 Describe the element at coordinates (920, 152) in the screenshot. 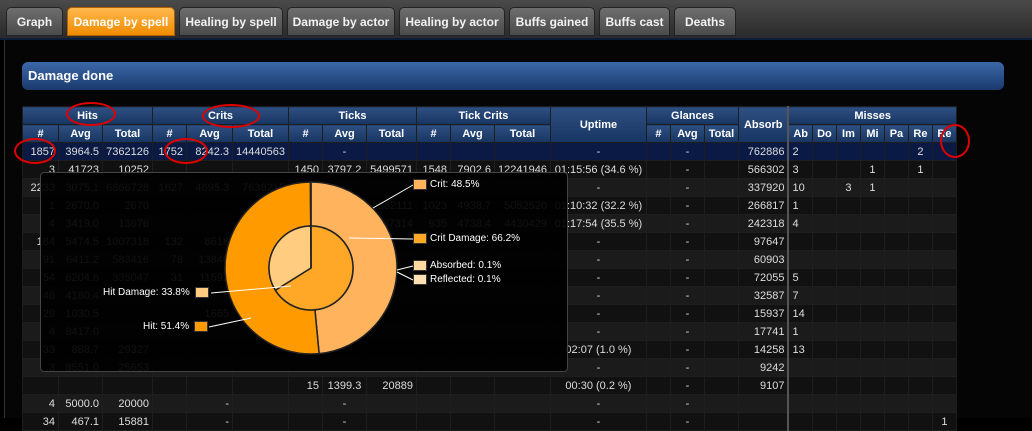

I see `table-cell: 2` at that location.